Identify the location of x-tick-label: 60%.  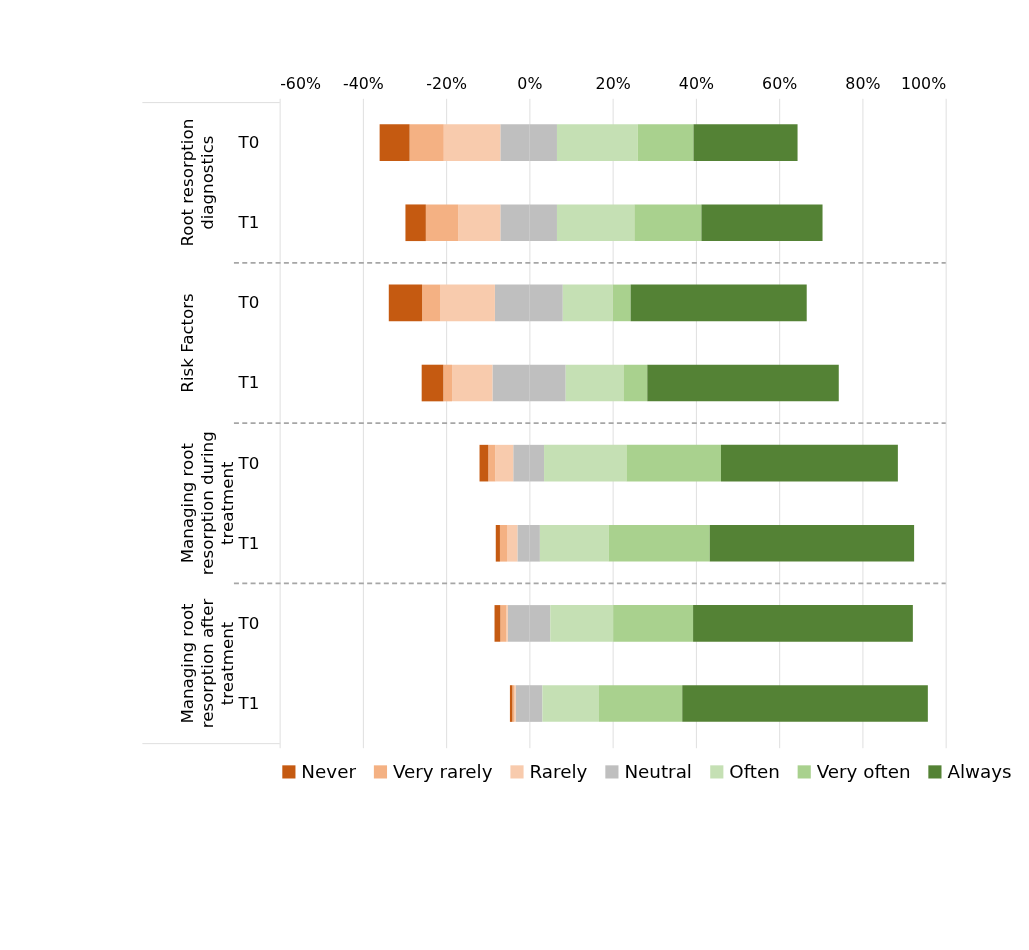
(780, 83).